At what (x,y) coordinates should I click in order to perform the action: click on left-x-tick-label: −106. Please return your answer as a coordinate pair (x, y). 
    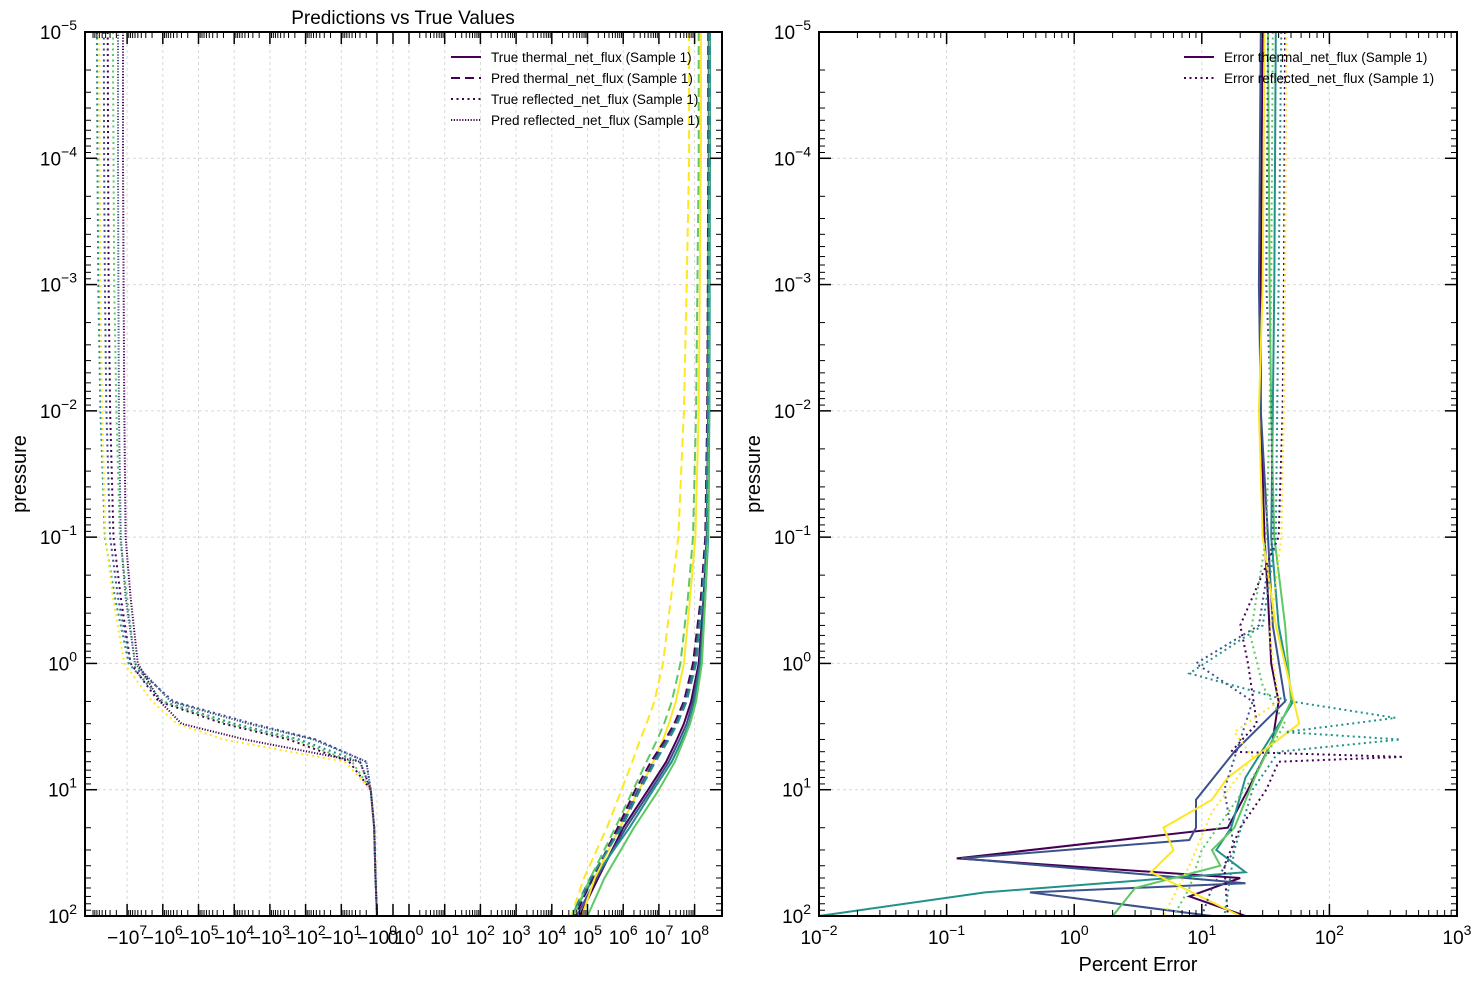
    Looking at the image, I should click on (163, 935).